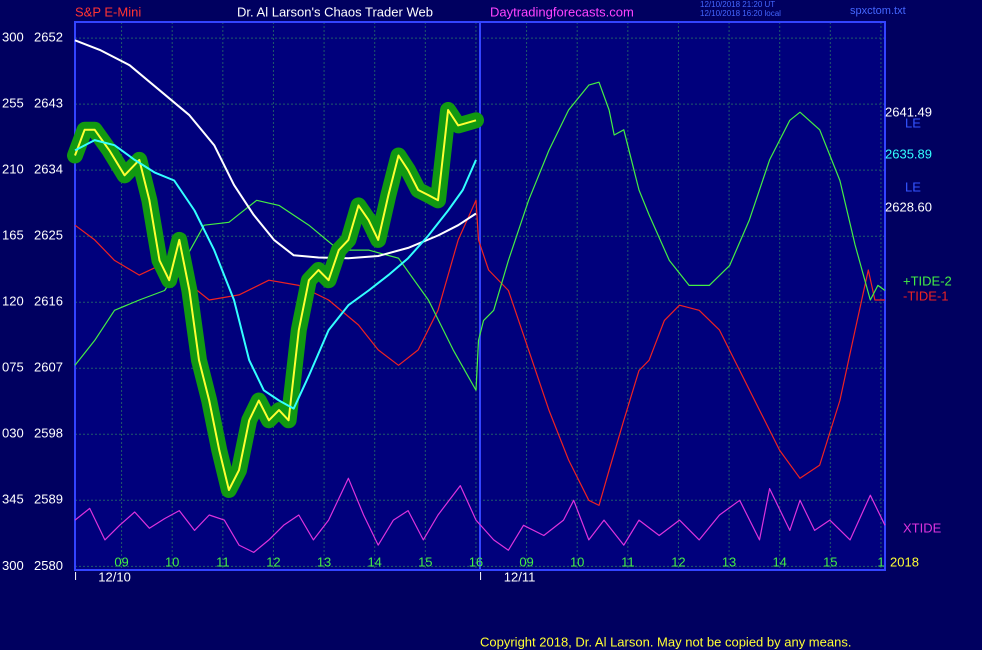 The image size is (982, 650). Describe the element at coordinates (922, 527) in the screenshot. I see `legend-label: XTIDE` at that location.